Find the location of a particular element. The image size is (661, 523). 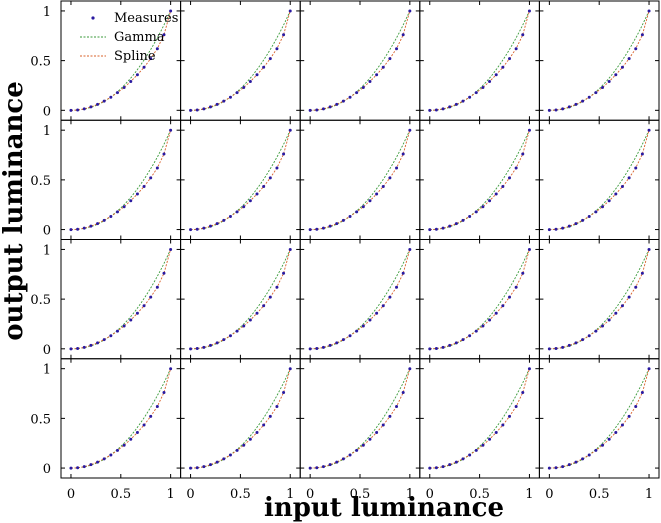

subplot-r3-c1: 00.51 is located at coordinates (106, 299).